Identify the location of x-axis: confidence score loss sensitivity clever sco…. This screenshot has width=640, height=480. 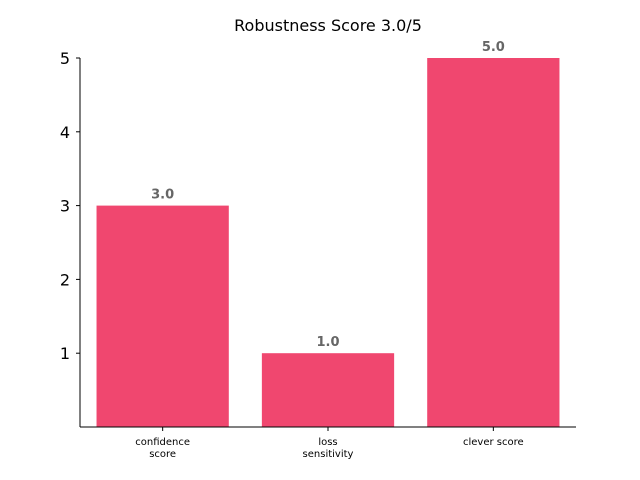
(328, 443).